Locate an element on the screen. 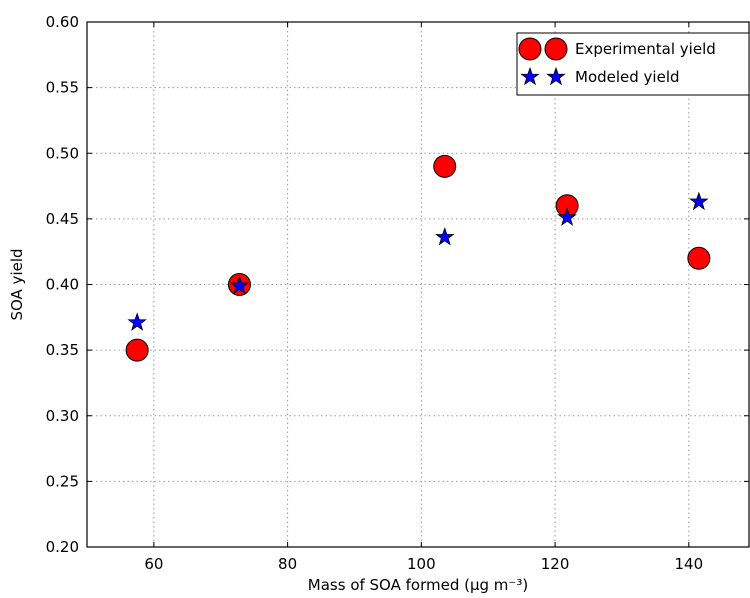 The width and height of the screenshot is (750, 598). x-tick-label: 60 is located at coordinates (153, 564).